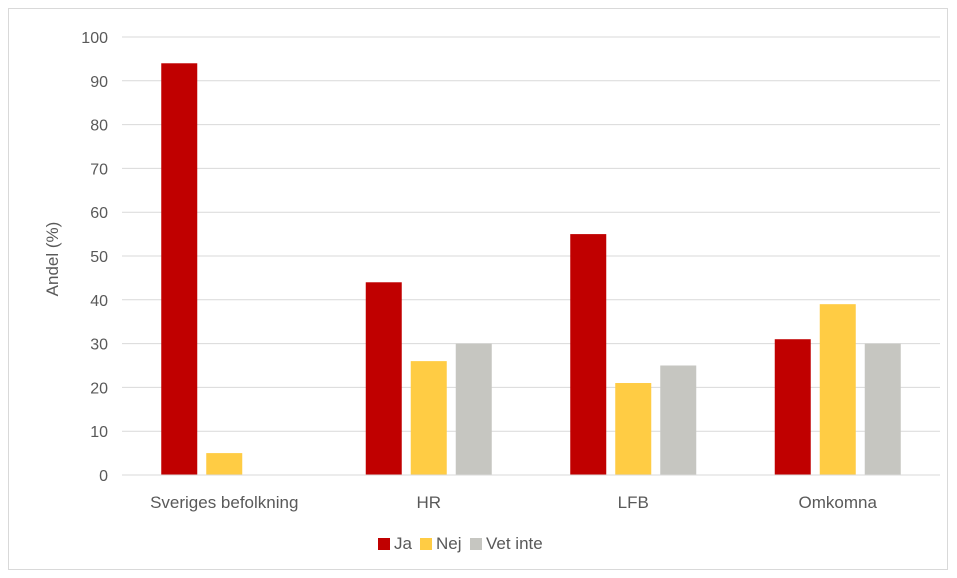 The width and height of the screenshot is (957, 578). What do you see at coordinates (514, 543) in the screenshot?
I see `legend-label: Vet inte` at bounding box center [514, 543].